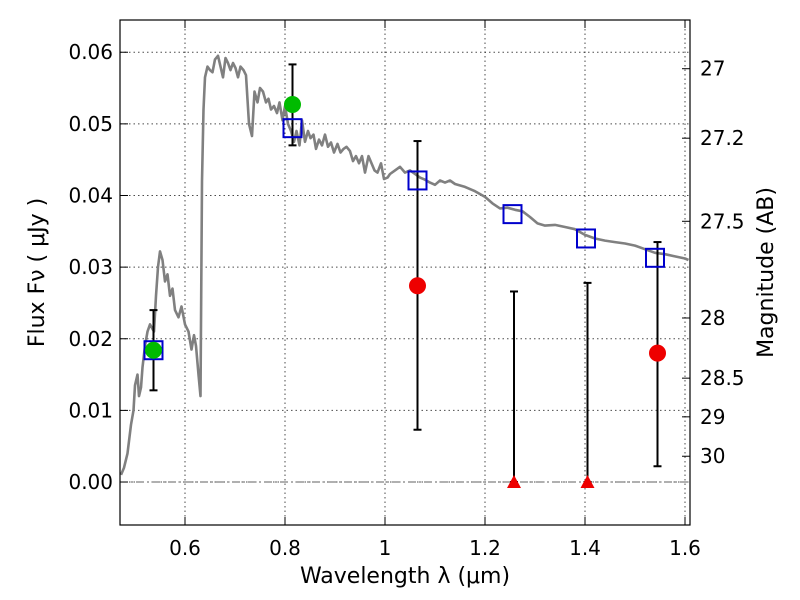  Describe the element at coordinates (712, 417) in the screenshot. I see `y2-tick-label: 29` at that location.